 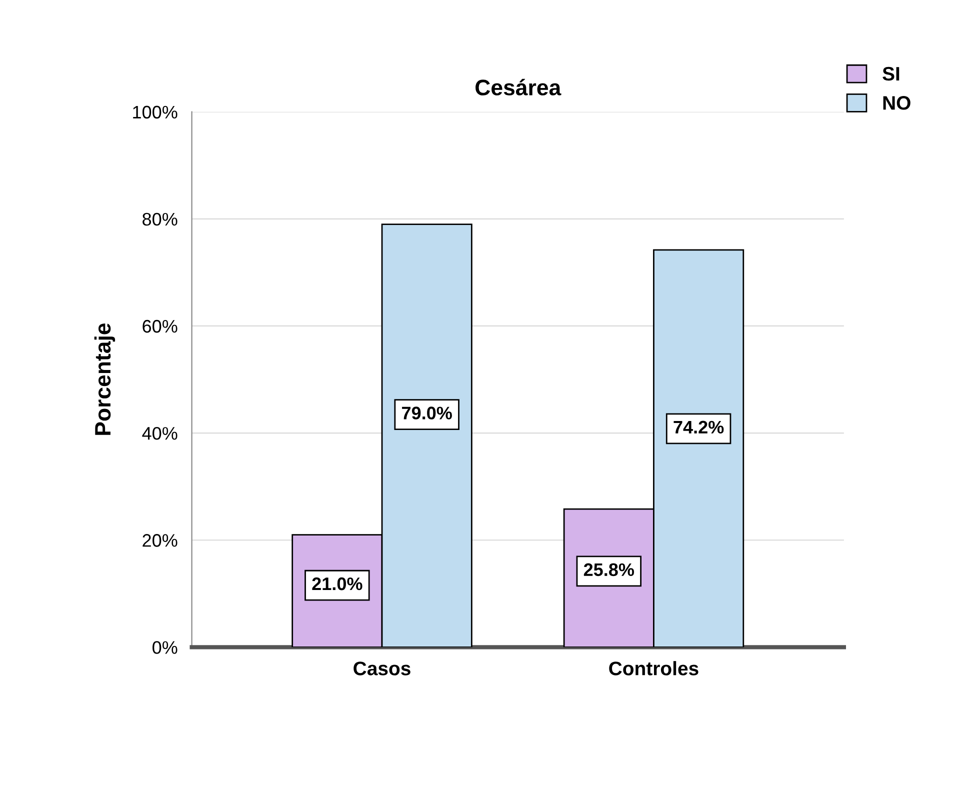 I want to click on data-label: 74.2%, so click(x=699, y=427).